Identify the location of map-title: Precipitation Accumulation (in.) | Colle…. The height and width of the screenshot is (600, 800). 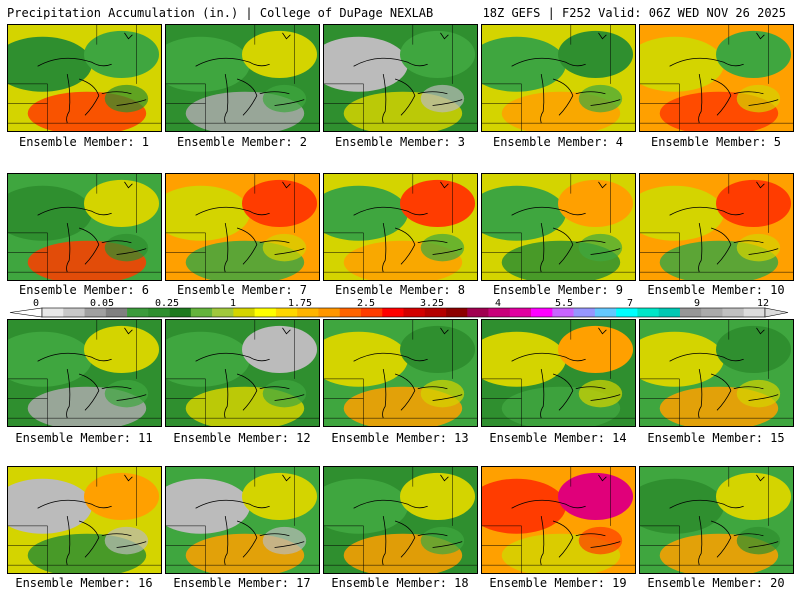
(220, 13).